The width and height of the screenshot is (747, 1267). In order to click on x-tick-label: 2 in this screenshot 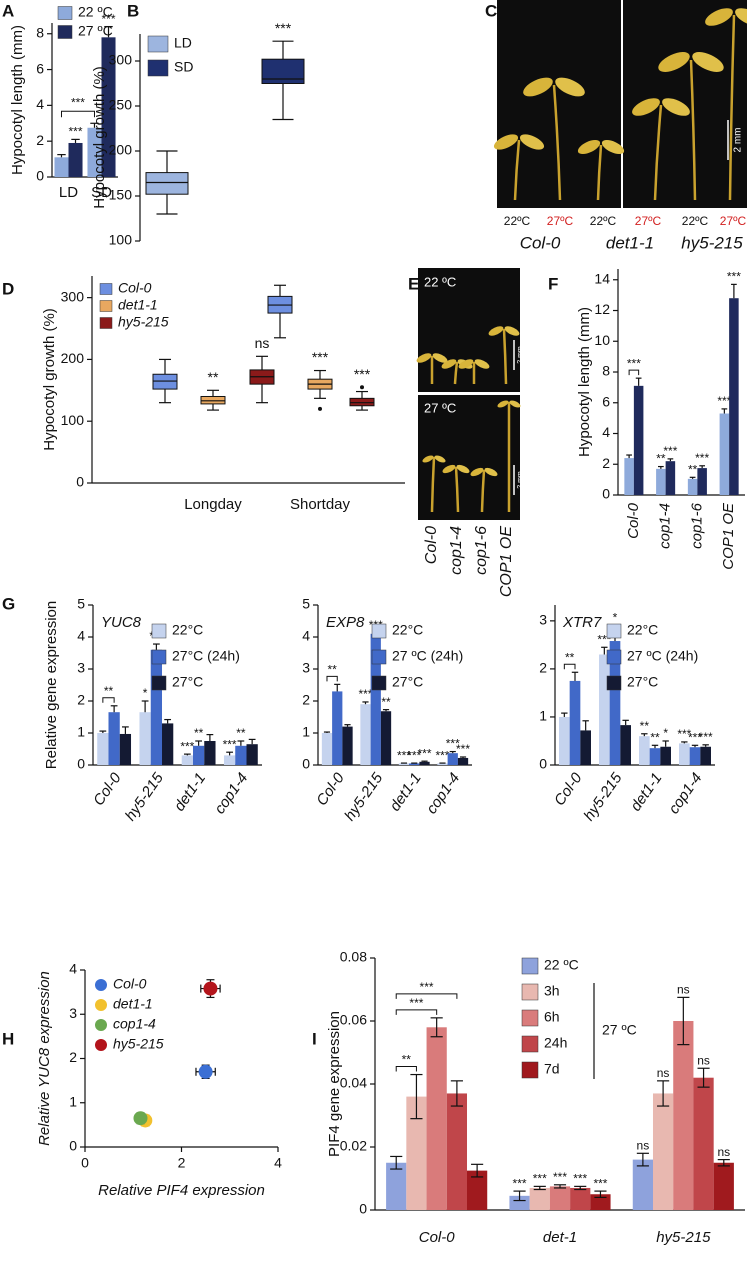, I will do `click(182, 1163)`.